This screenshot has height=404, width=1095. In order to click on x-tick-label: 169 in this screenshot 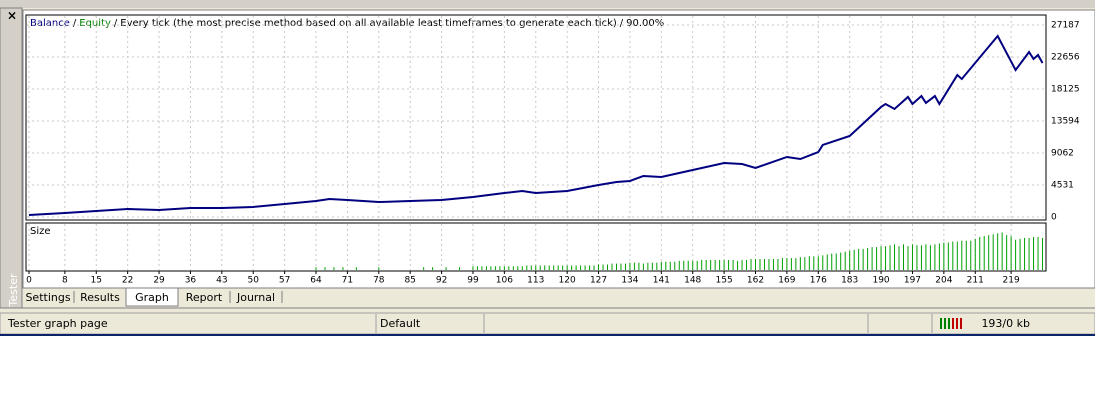, I will do `click(786, 281)`.